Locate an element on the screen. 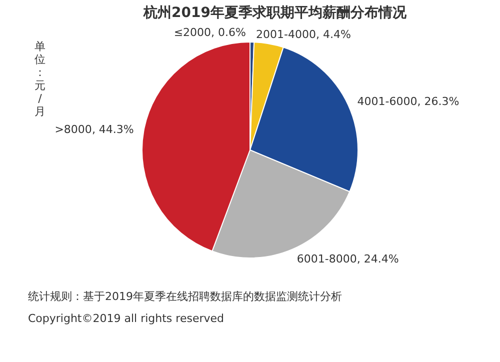 The height and width of the screenshot is (362, 500). text: Copyright©2019 all rights reserved is located at coordinates (126, 318).